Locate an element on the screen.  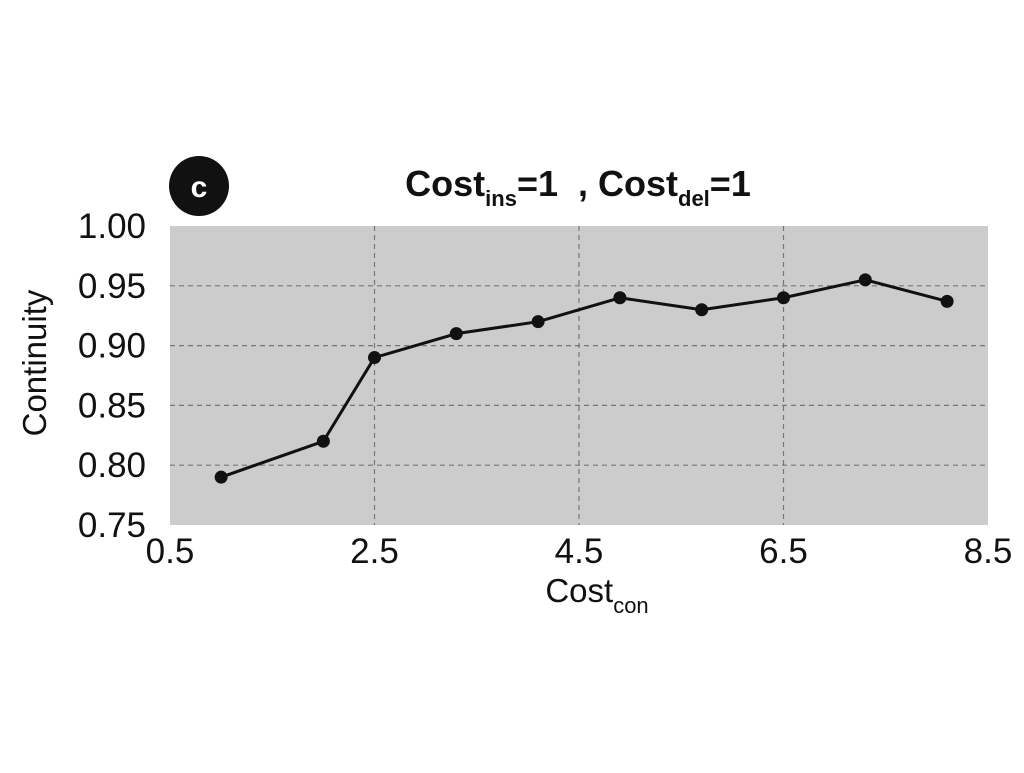
title-sub-1: ins is located at coordinates (501, 198).